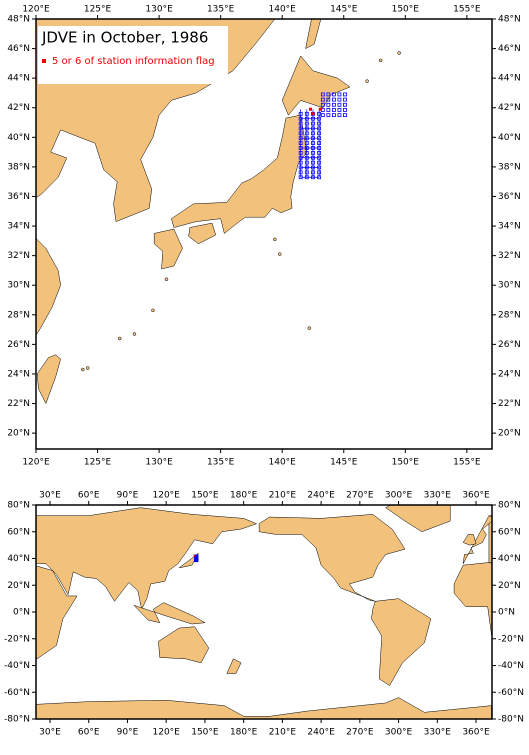 The width and height of the screenshot is (529, 755). I want to click on lat-tick-label: 0°N, so click(506, 613).